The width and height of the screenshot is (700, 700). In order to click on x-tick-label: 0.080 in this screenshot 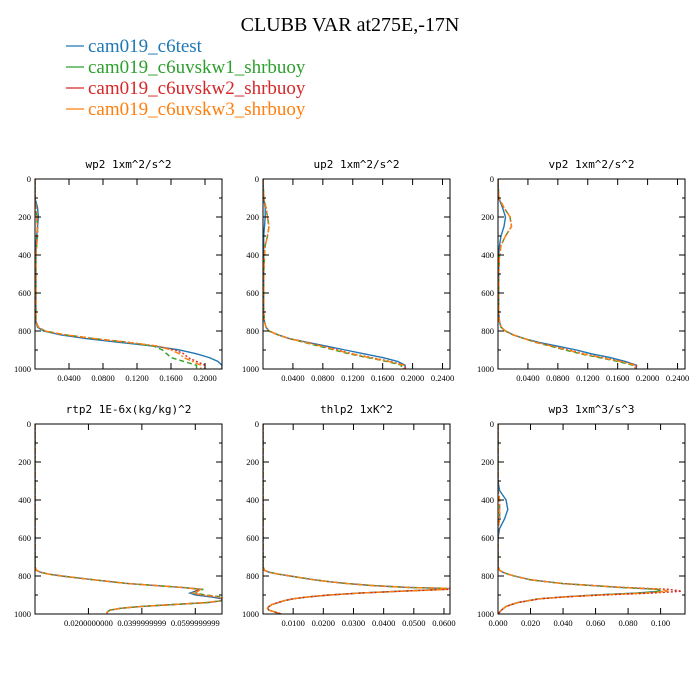, I will do `click(628, 623)`.